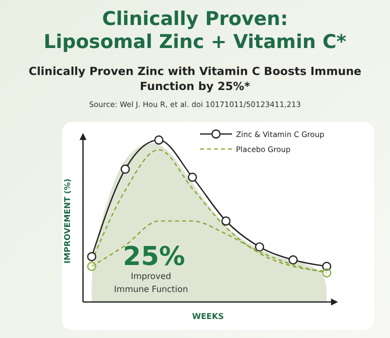  What do you see at coordinates (195, 79) in the screenshot?
I see `chart-subtitle: Clinically Proven Zinc with Vitamin C Boosts Immune Function by 25%*` at bounding box center [195, 79].